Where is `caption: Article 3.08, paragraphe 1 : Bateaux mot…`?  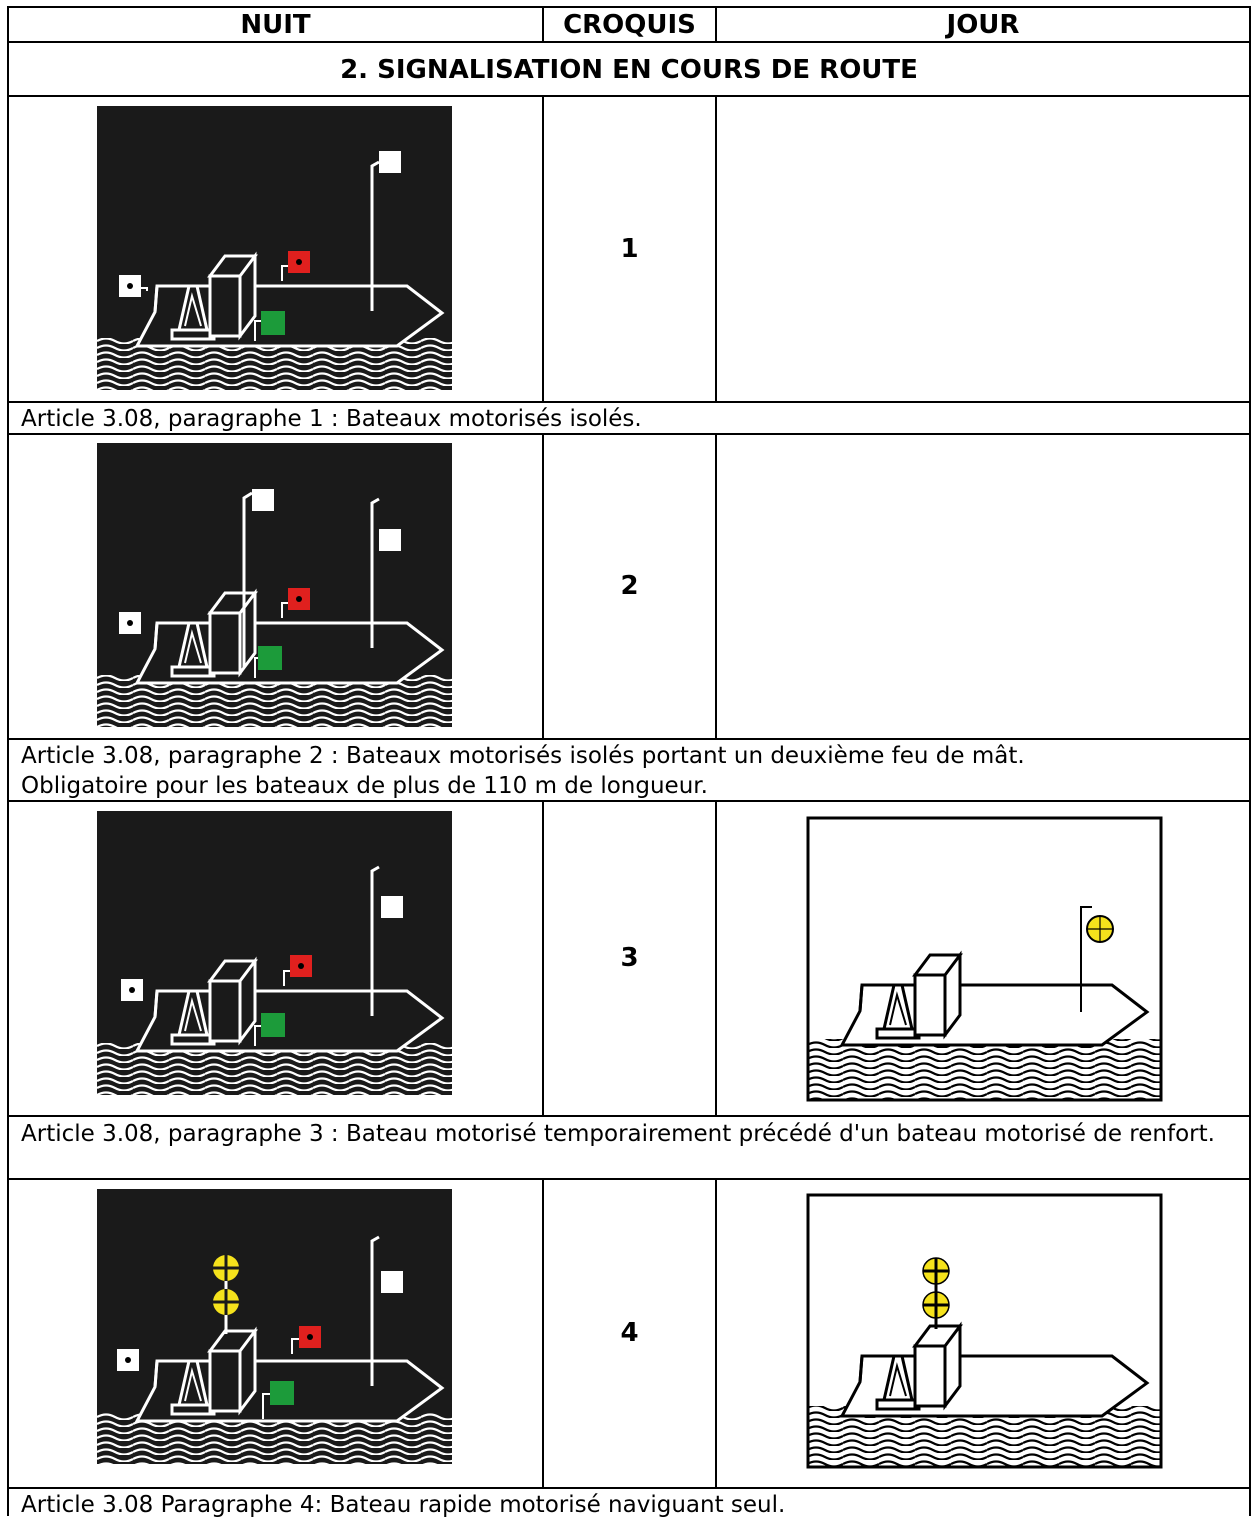
caption: Article 3.08, paragraphe 1 : Bateaux mot… is located at coordinates (331, 419).